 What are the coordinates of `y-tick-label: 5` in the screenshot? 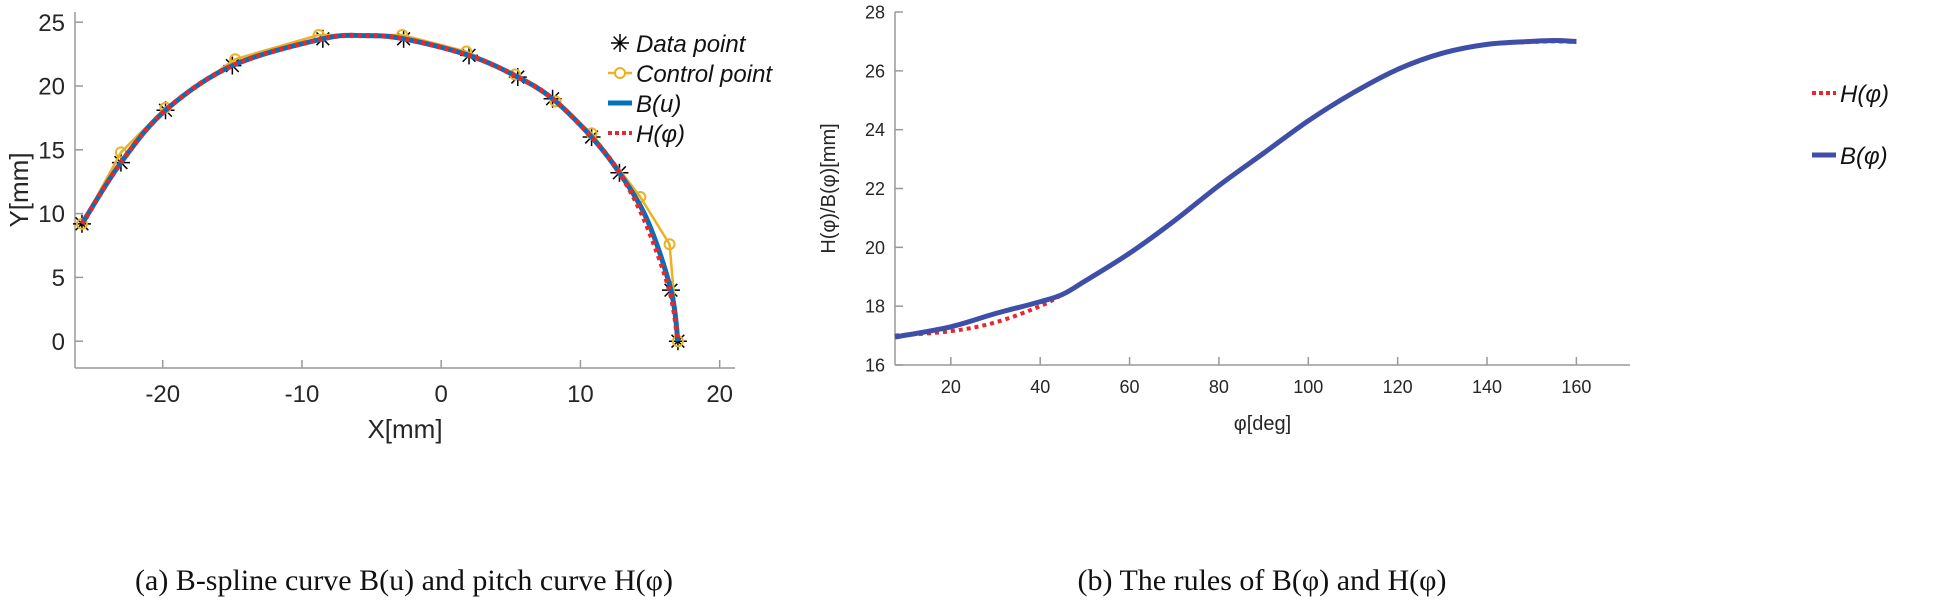 It's located at (58, 278).